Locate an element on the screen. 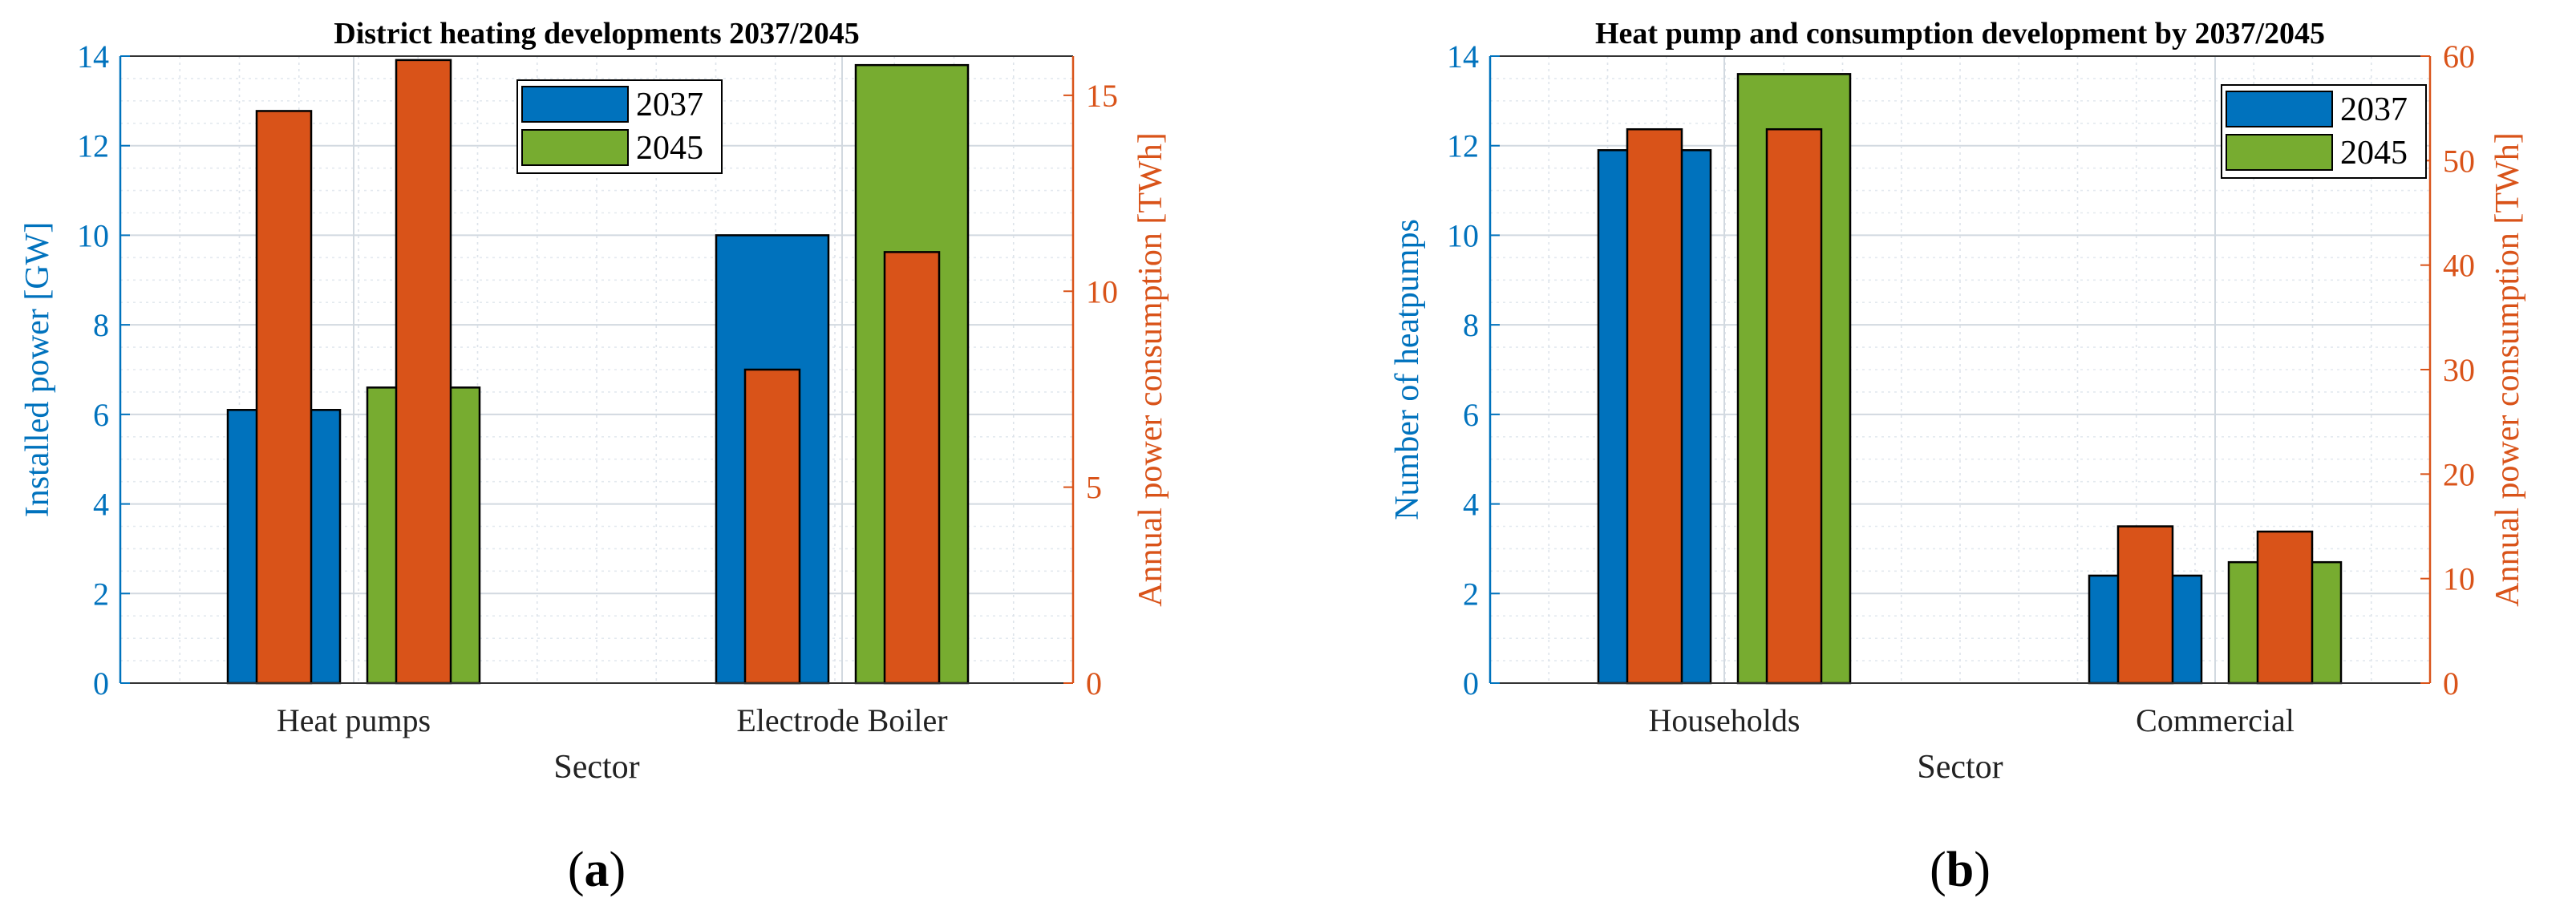 The image size is (2576, 914). consumption-bar-2045-electrode-boiler is located at coordinates (912, 468).